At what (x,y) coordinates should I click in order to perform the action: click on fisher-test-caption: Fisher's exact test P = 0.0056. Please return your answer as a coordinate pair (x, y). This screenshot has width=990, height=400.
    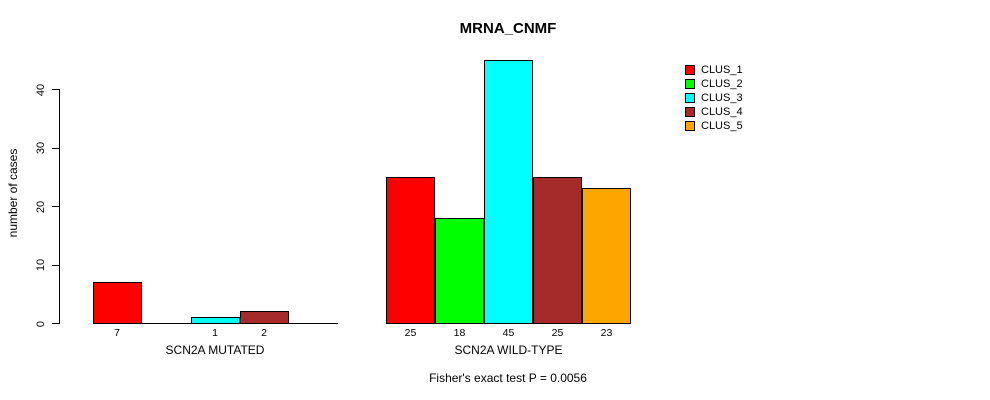
    Looking at the image, I should click on (508, 378).